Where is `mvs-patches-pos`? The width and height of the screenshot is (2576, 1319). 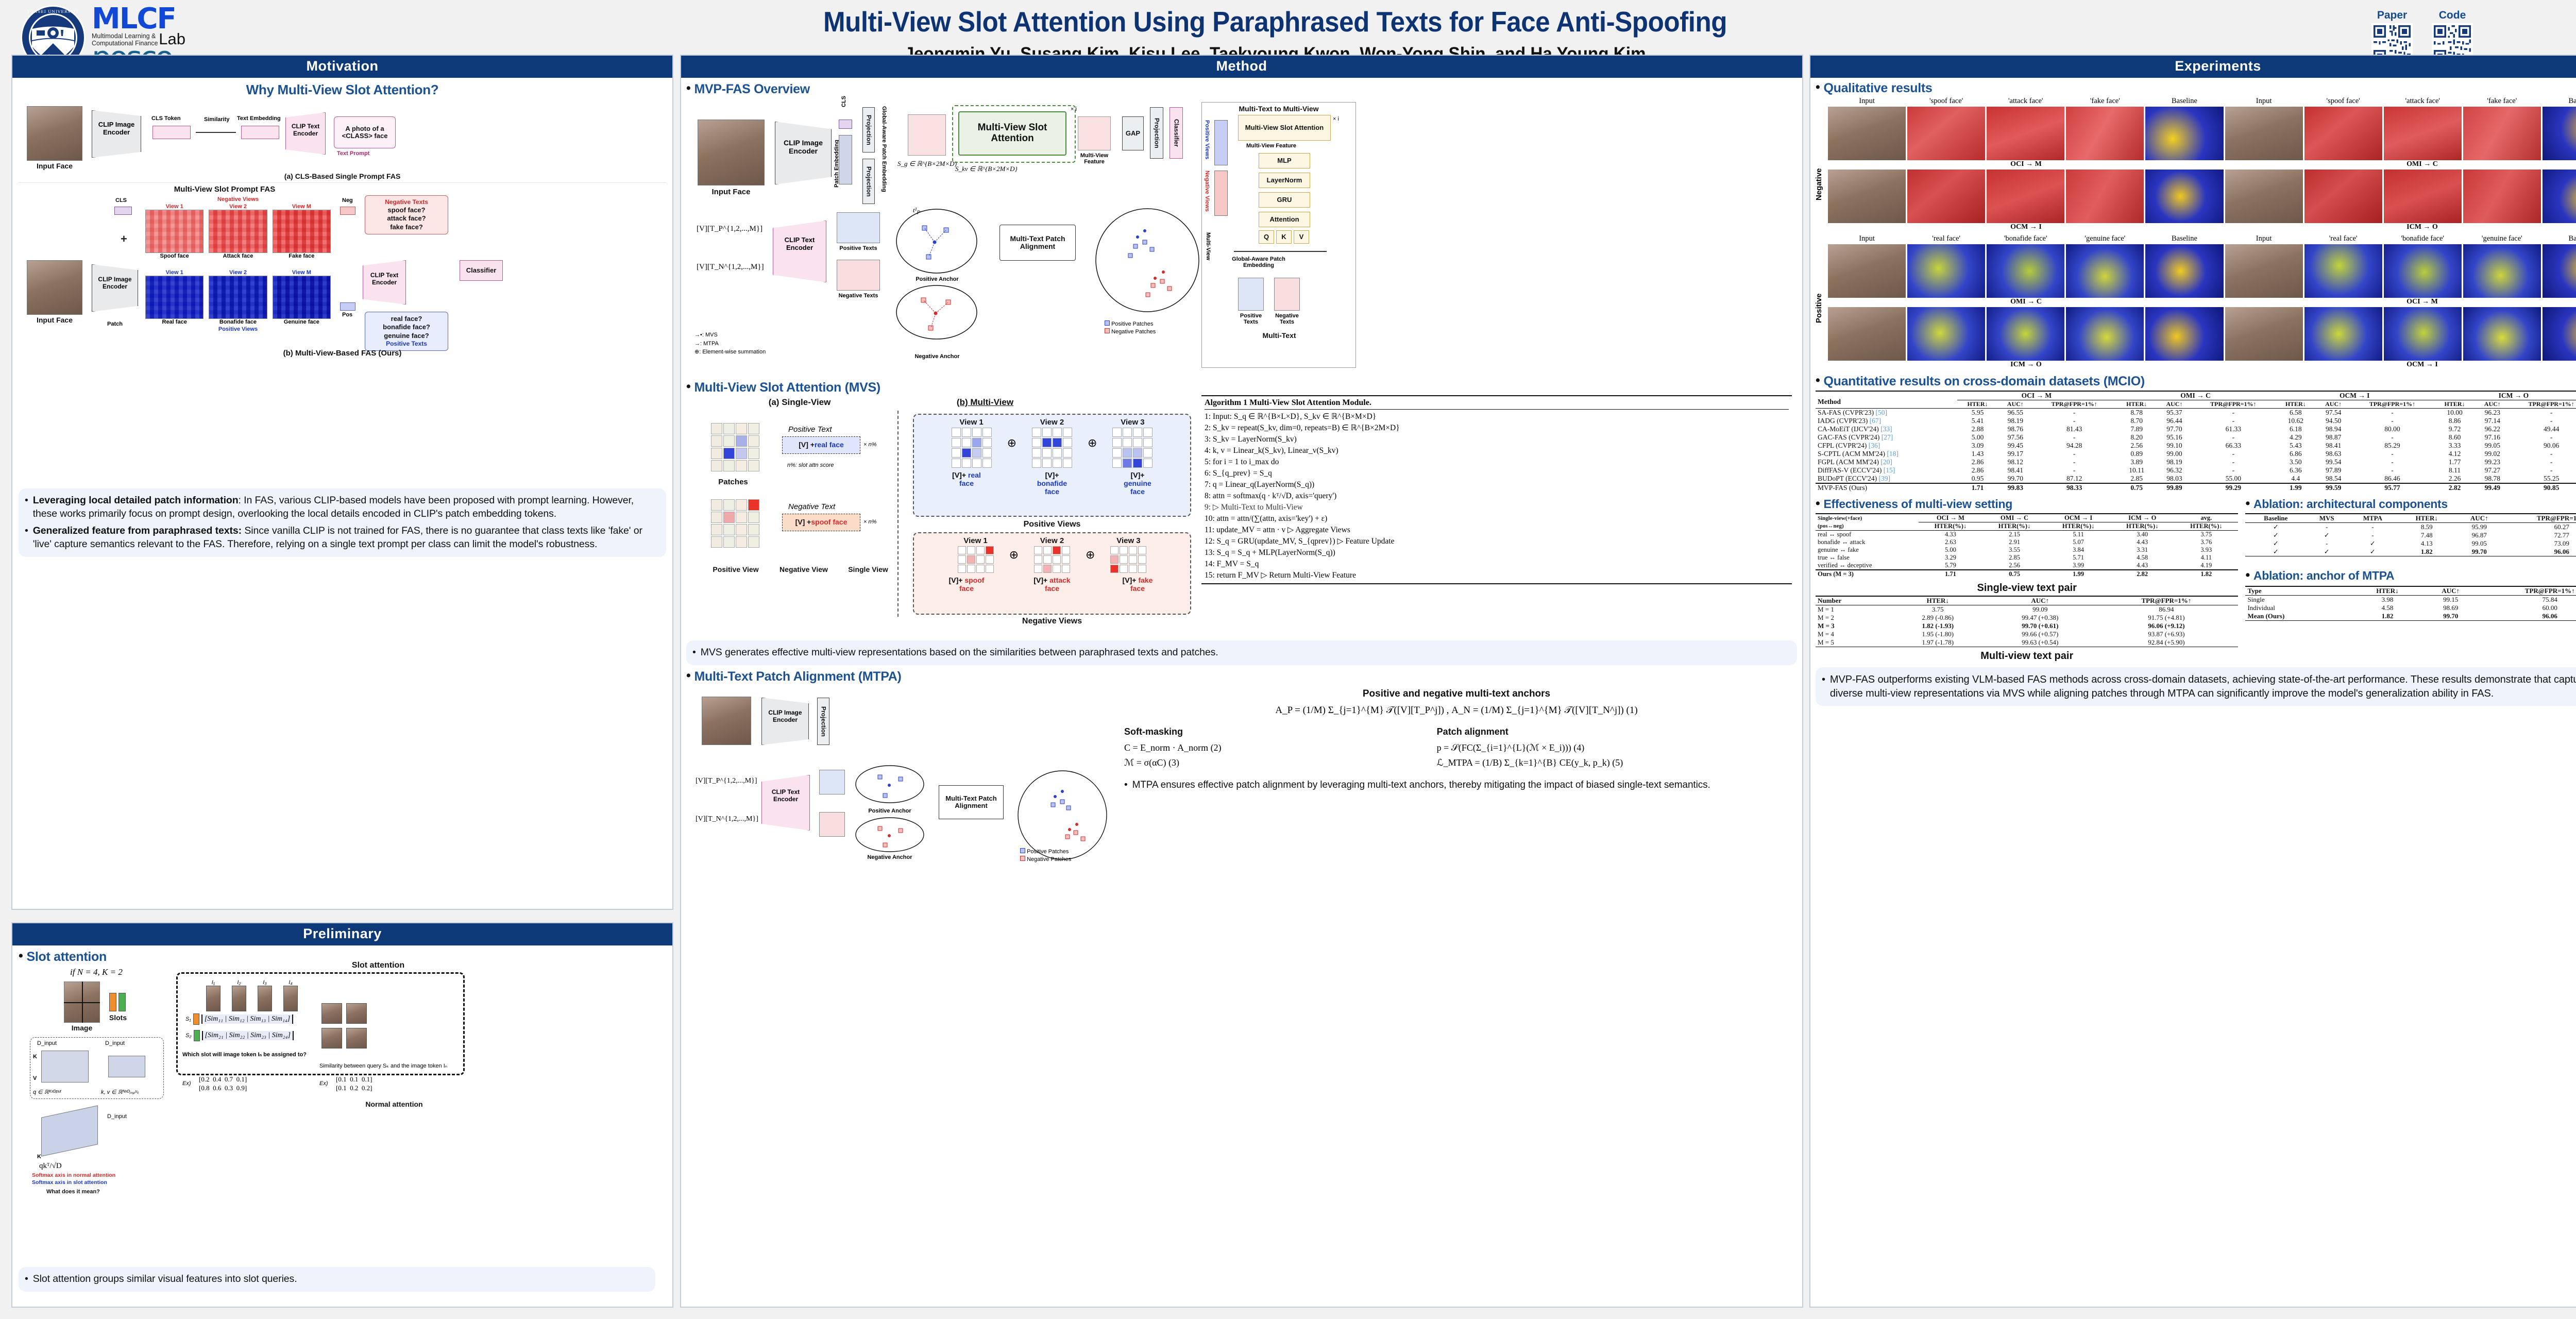
mvs-patches-pos is located at coordinates (735, 447).